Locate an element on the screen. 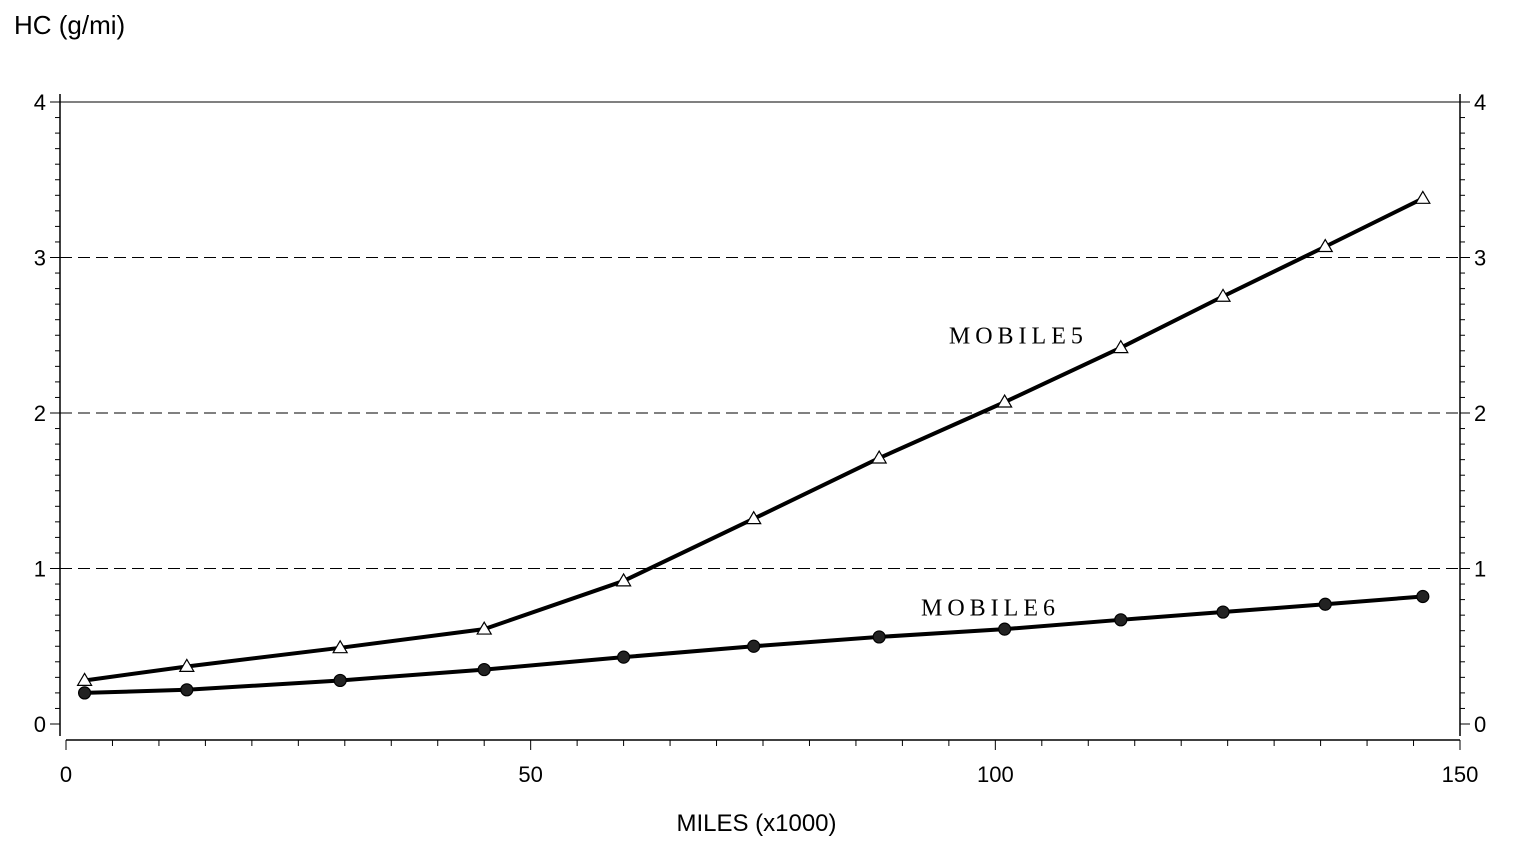 This screenshot has width=1513, height=843. y-tick-label-right: 2 is located at coordinates (1480, 413).